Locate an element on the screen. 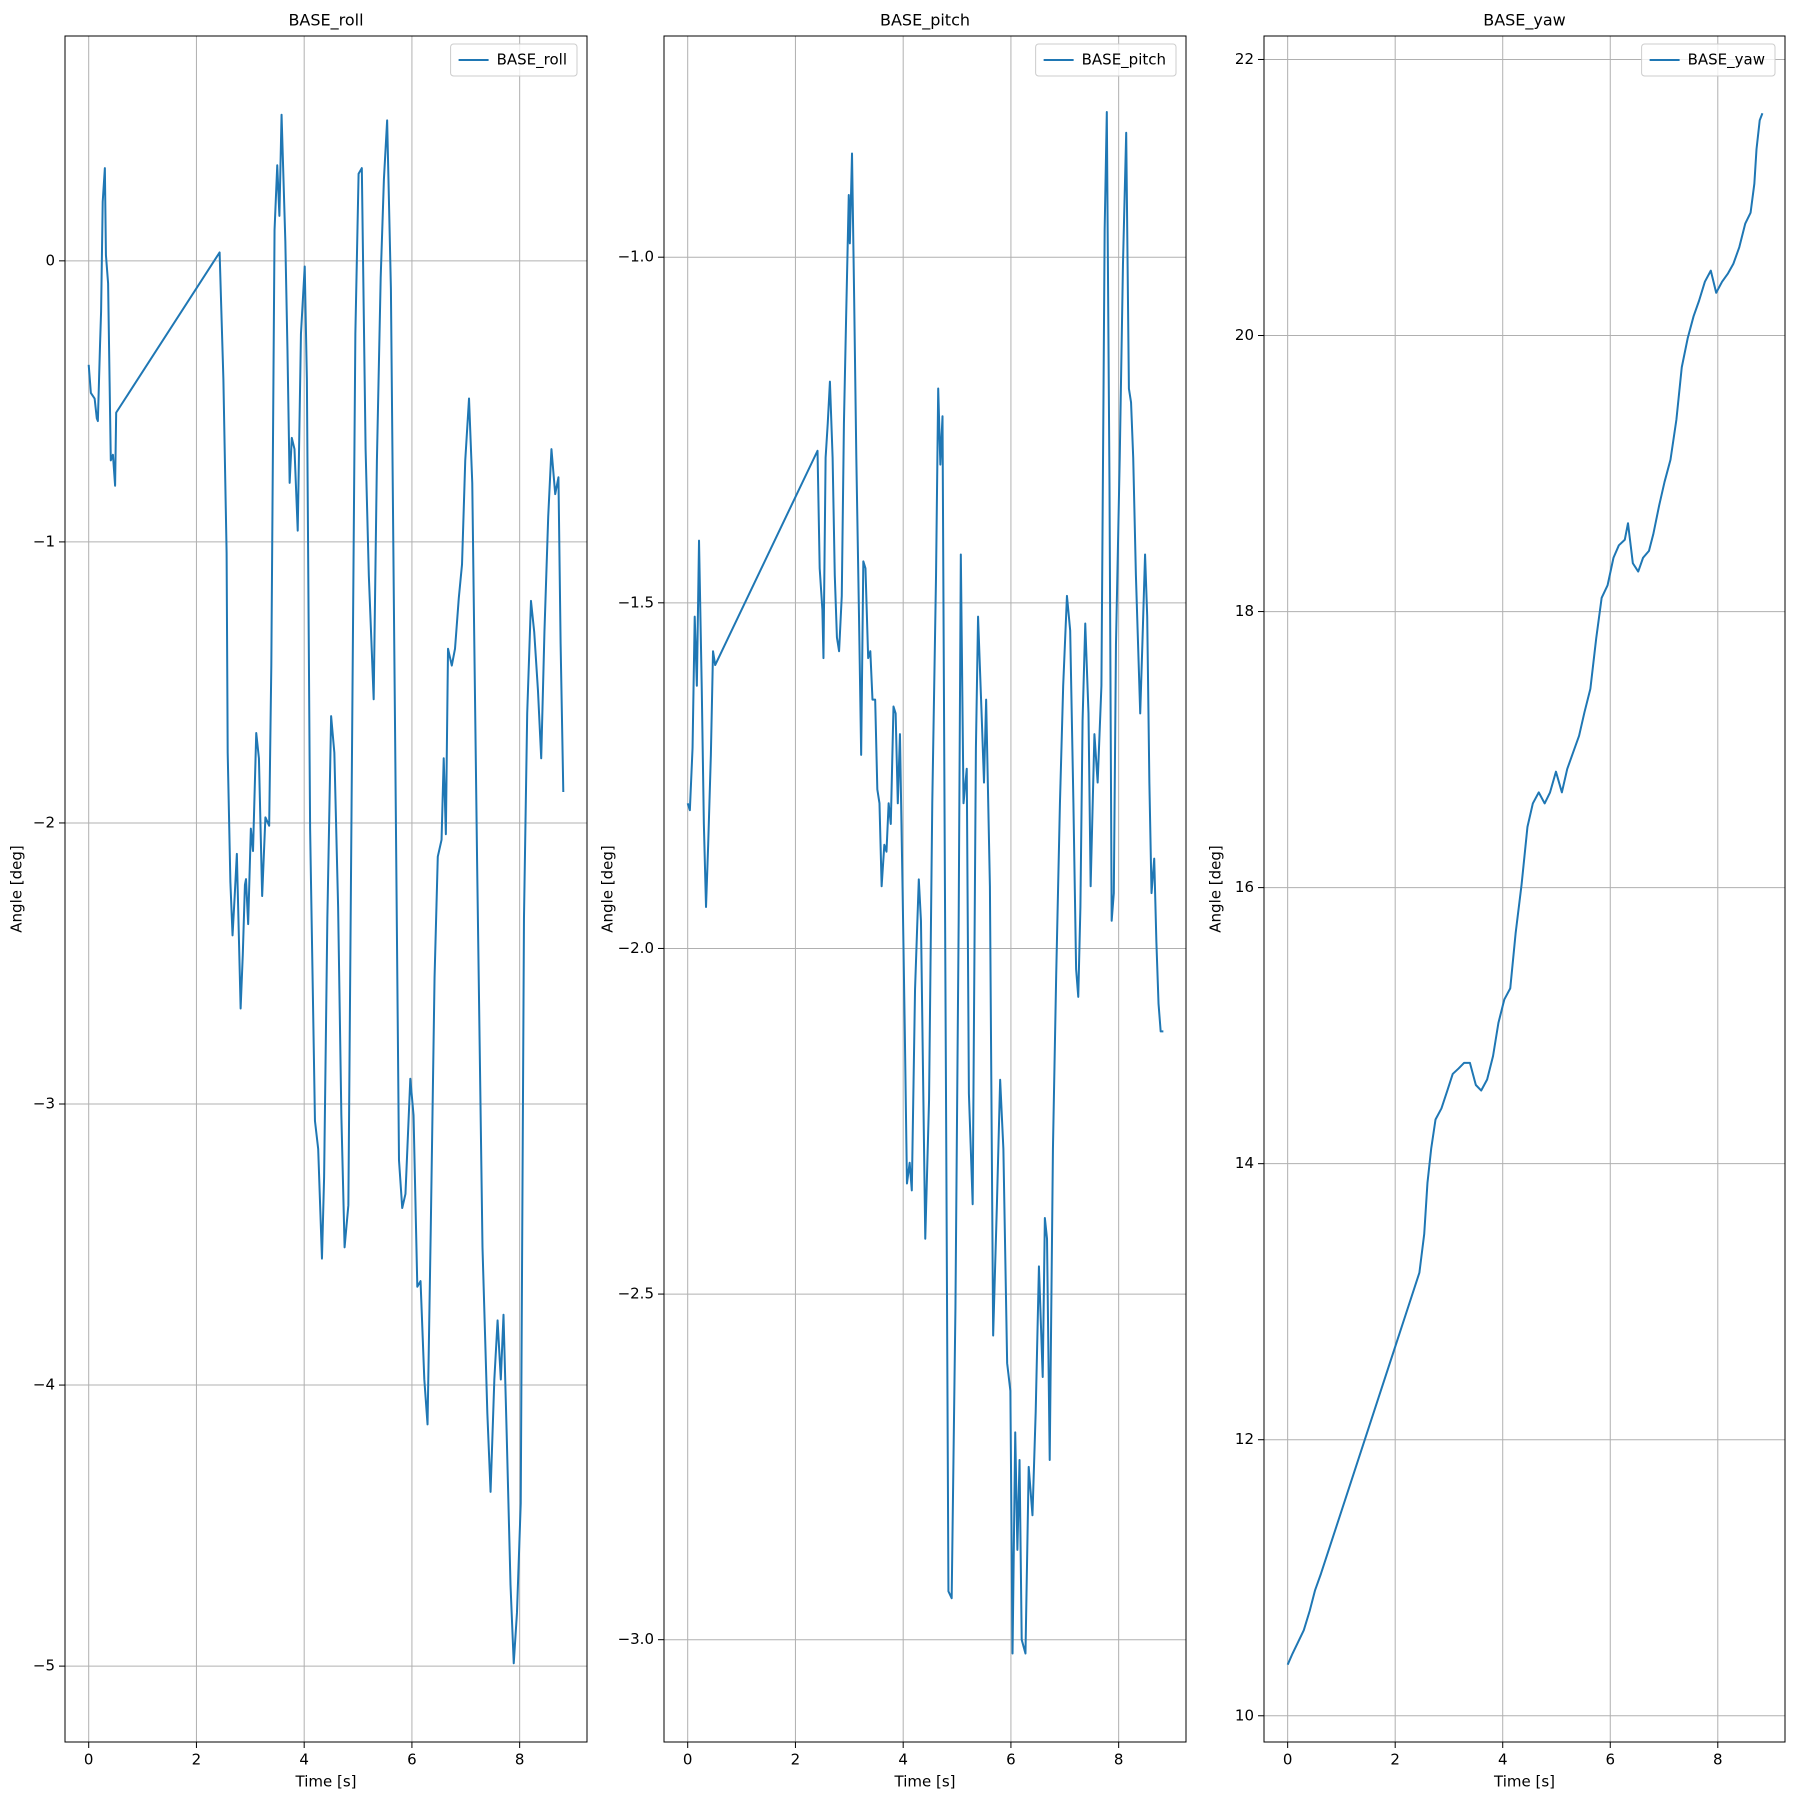 This screenshot has height=1800, width=1800. y-tick-label: −3.0 is located at coordinates (636, 1639).